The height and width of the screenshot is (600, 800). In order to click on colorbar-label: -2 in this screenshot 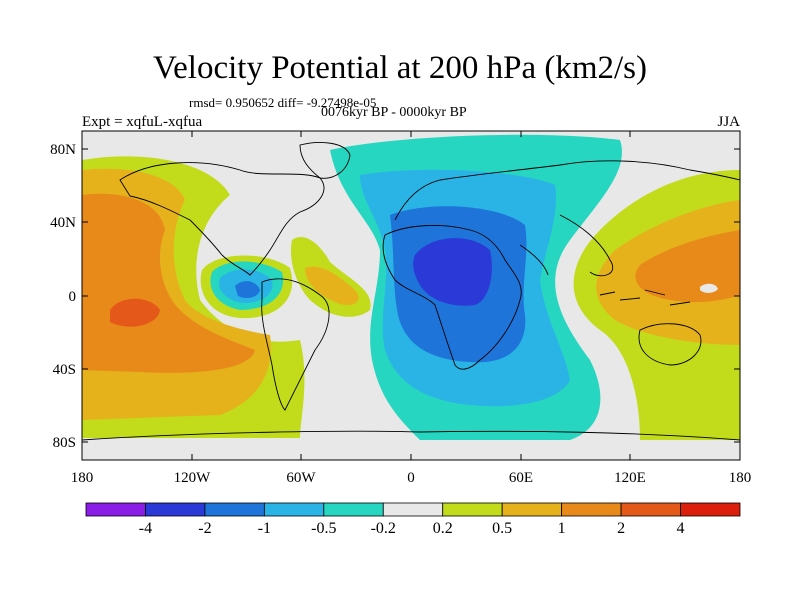, I will do `click(204, 528)`.